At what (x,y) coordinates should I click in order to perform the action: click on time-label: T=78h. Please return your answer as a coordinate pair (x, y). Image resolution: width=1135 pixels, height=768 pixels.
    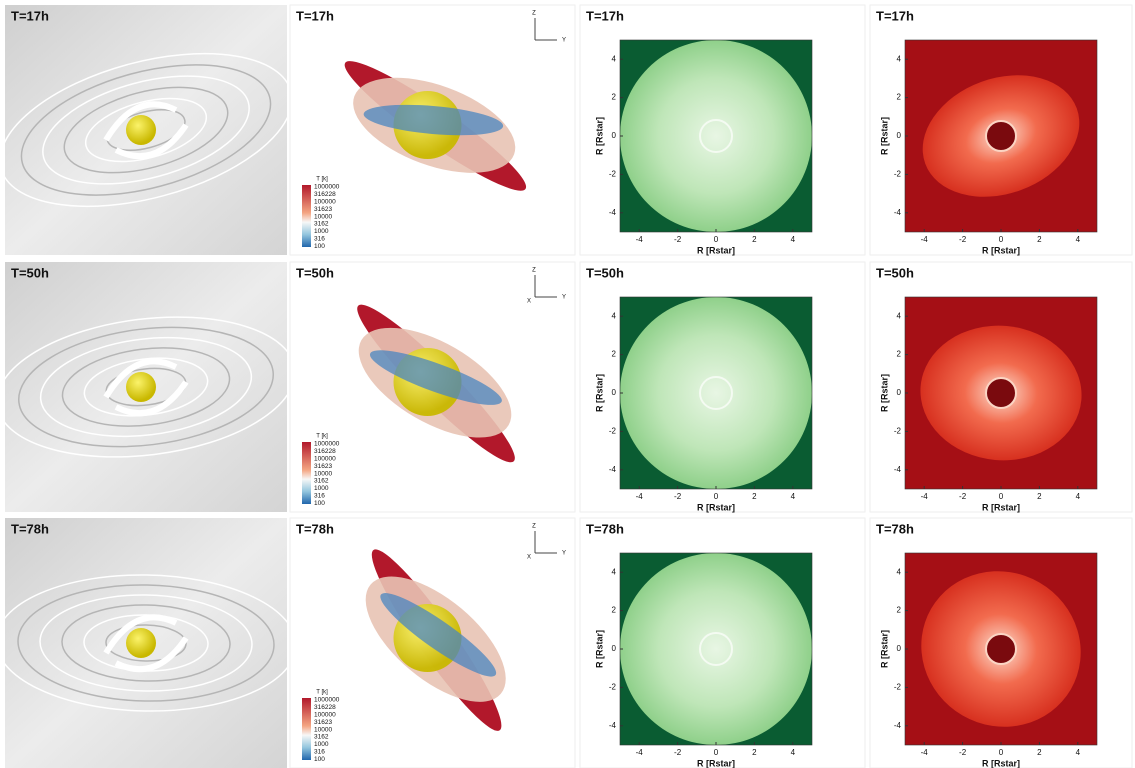
    Looking at the image, I should click on (605, 528).